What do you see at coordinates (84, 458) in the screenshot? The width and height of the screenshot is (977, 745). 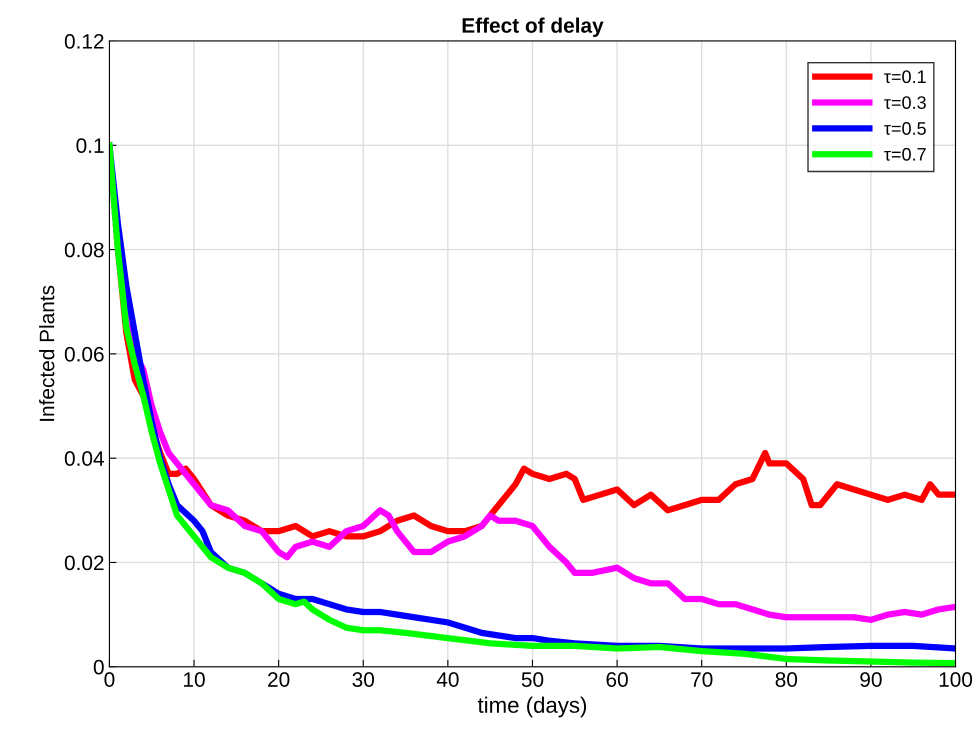 I see `y-tick-label: 0.04` at bounding box center [84, 458].